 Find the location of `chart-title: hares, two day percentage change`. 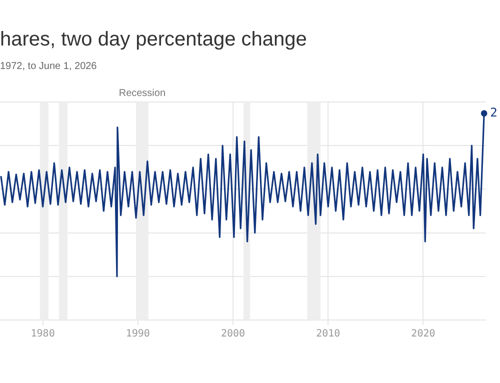

chart-title: hares, two day percentage change is located at coordinates (153, 39).